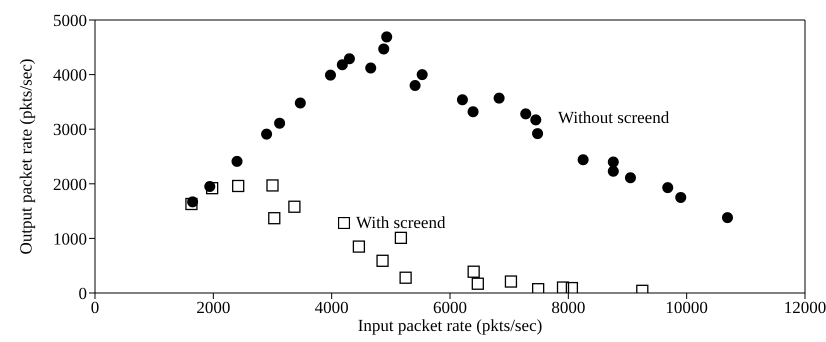 This screenshot has height=342, width=826. Describe the element at coordinates (614, 118) in the screenshot. I see `series-label: Without screend` at that location.